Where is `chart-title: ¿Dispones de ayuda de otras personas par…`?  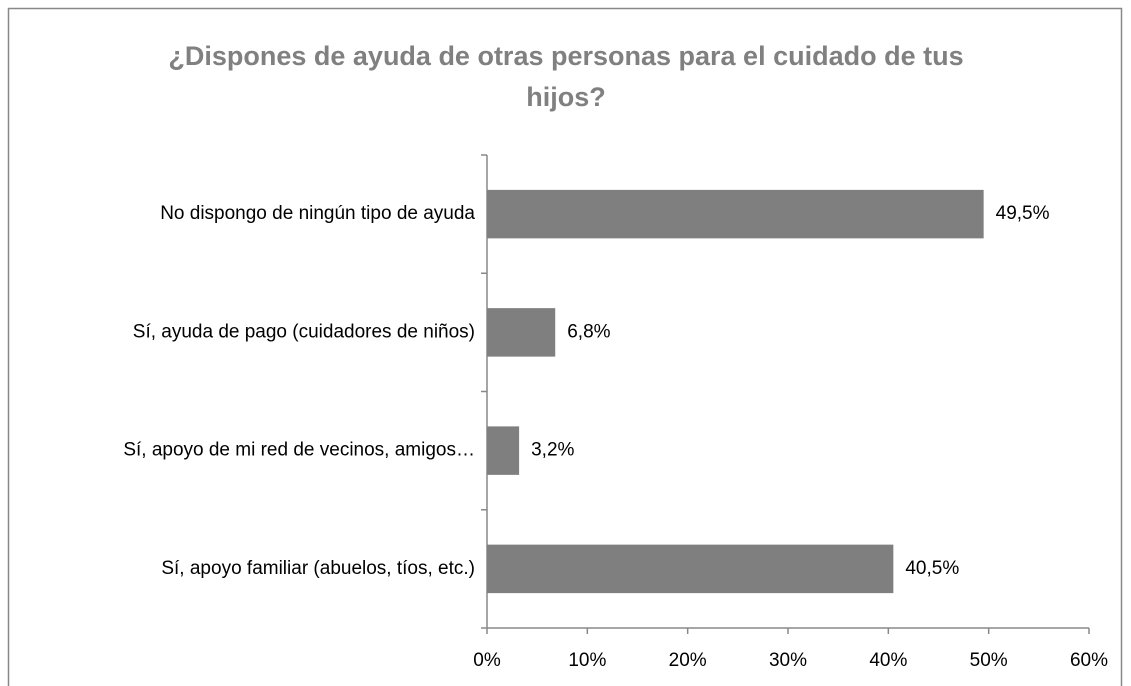 chart-title: ¿Dispones de ayuda de otras personas par… is located at coordinates (566, 76).